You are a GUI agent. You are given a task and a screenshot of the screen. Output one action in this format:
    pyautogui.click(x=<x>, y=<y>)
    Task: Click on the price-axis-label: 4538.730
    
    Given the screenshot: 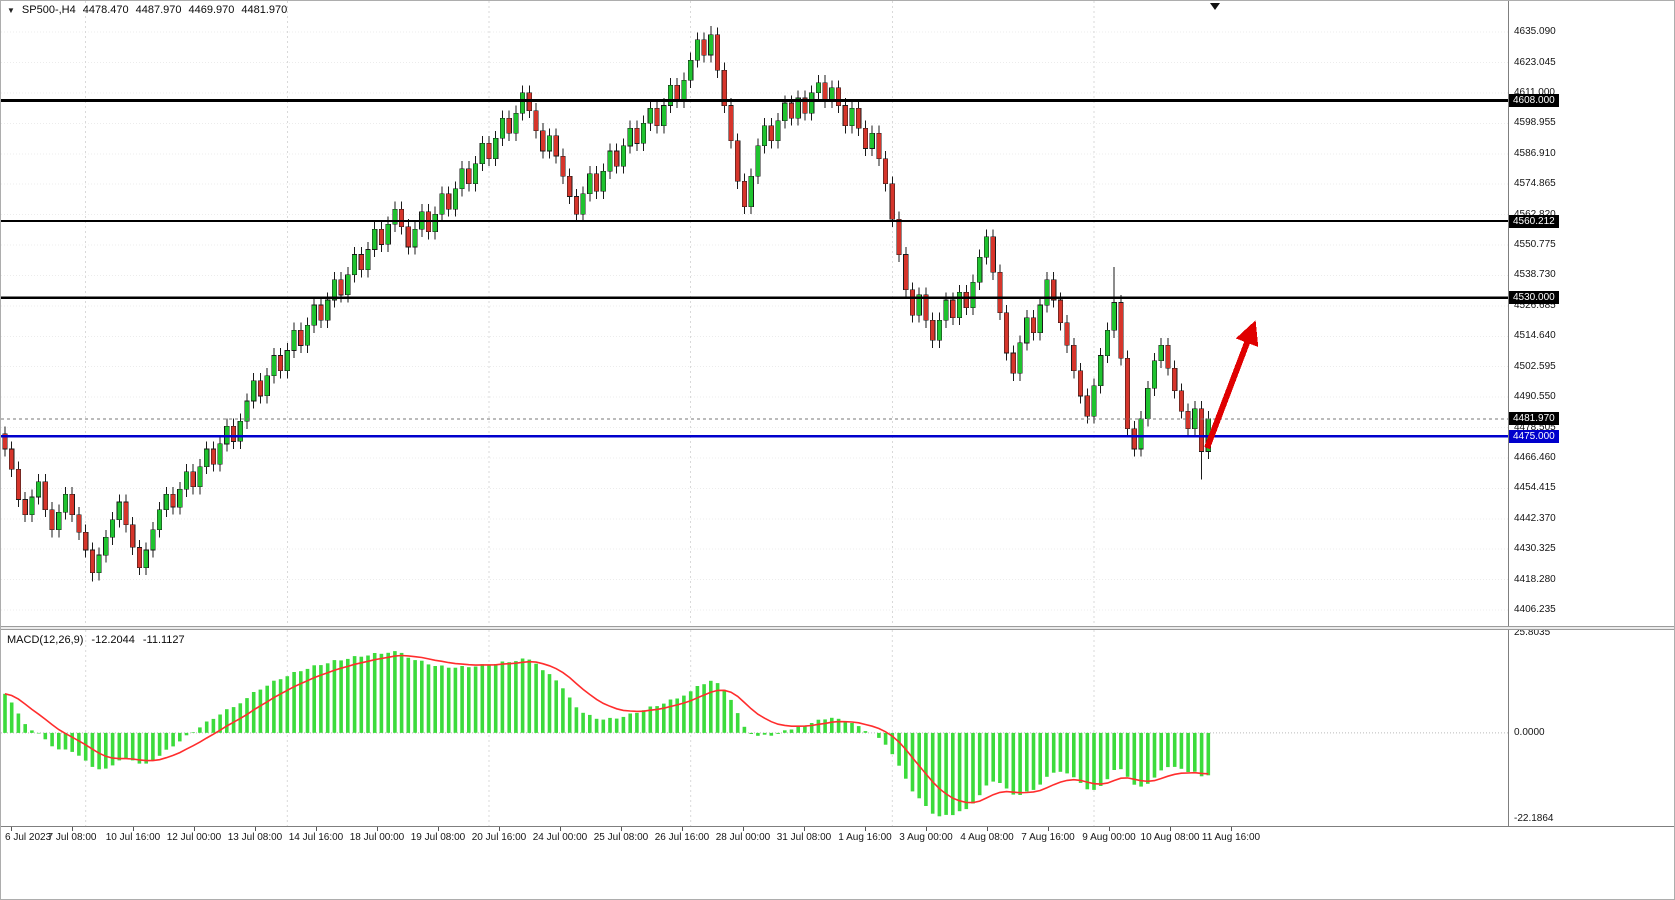 What is the action you would take?
    pyautogui.click(x=1535, y=274)
    